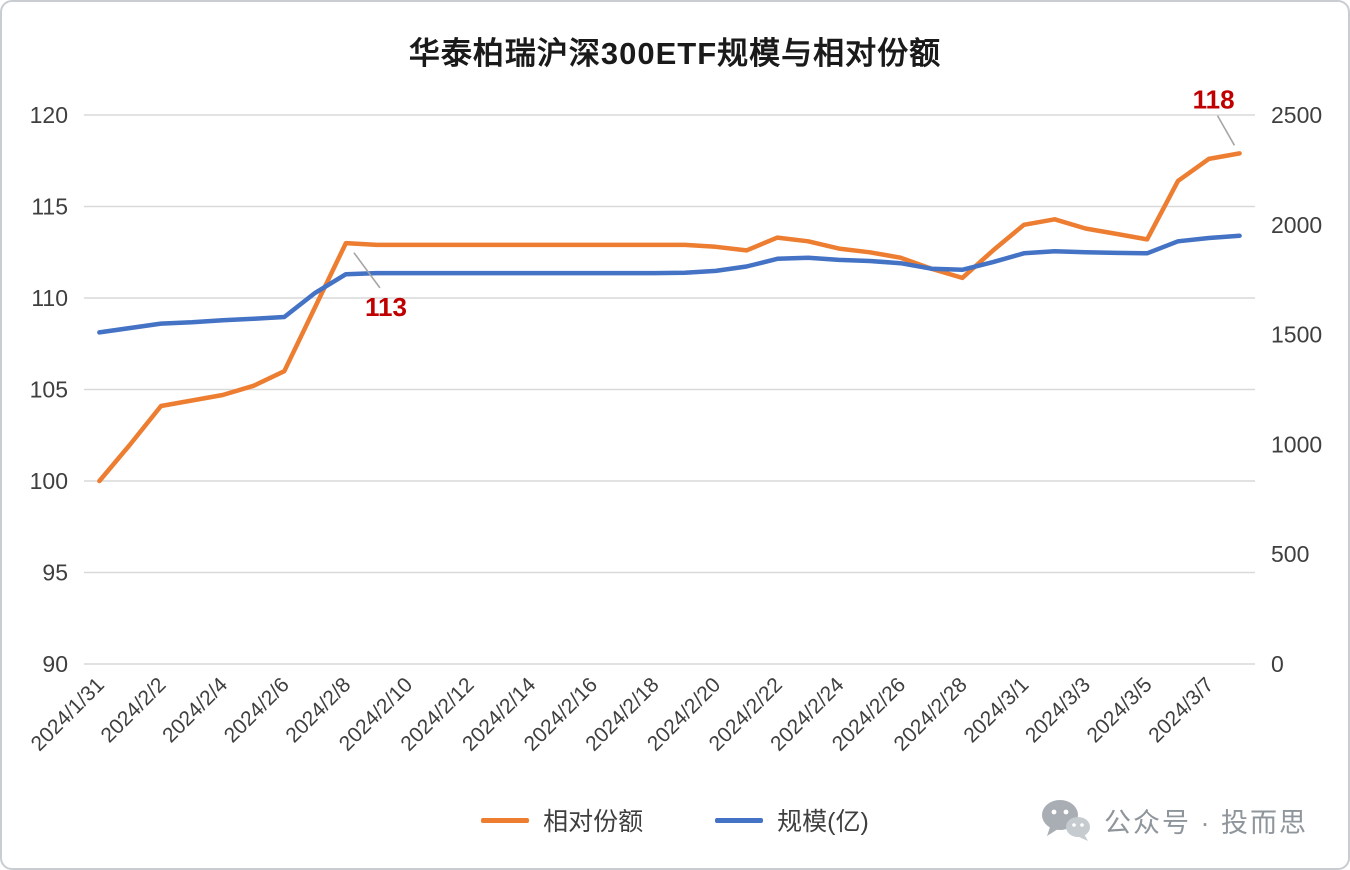 Image resolution: width=1350 pixels, height=870 pixels. I want to click on legend-swatch-scale, so click(739, 820).